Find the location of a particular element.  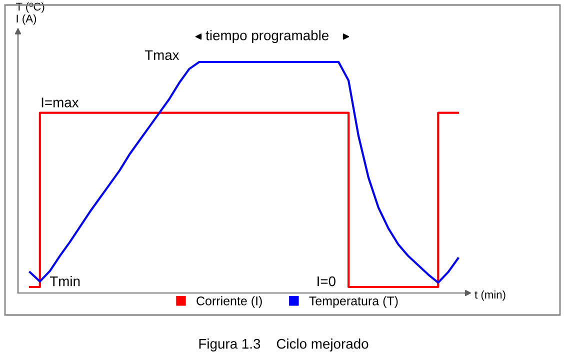

text: Tmax is located at coordinates (162, 55).